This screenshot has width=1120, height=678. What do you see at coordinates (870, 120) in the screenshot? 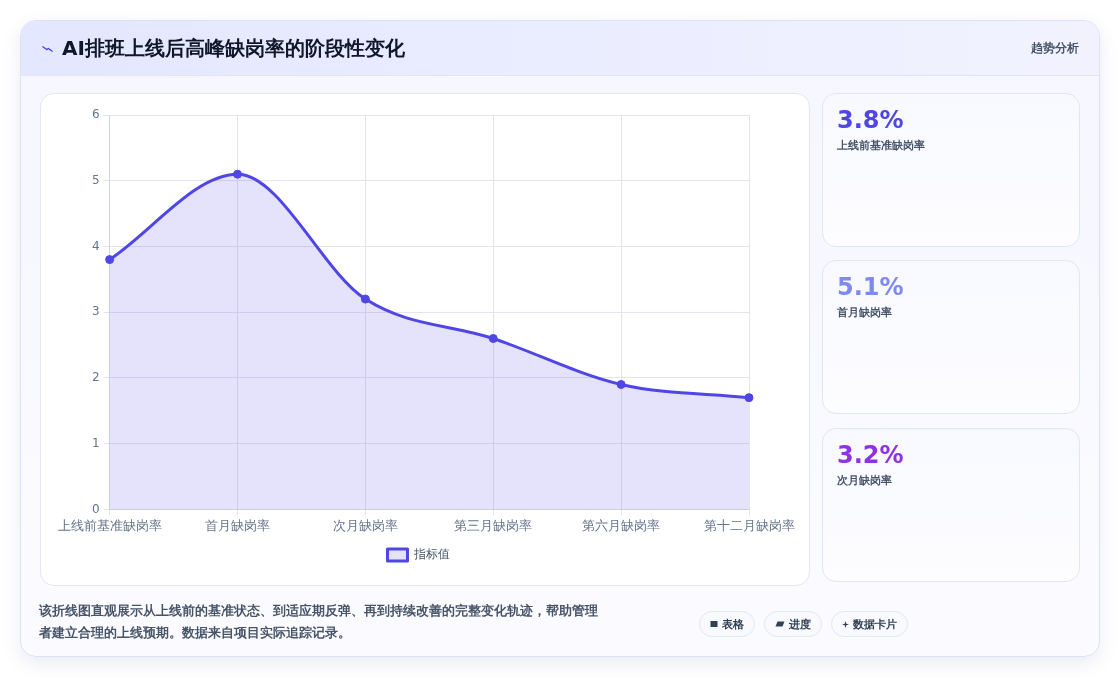
I see `text: 3.8%` at bounding box center [870, 120].